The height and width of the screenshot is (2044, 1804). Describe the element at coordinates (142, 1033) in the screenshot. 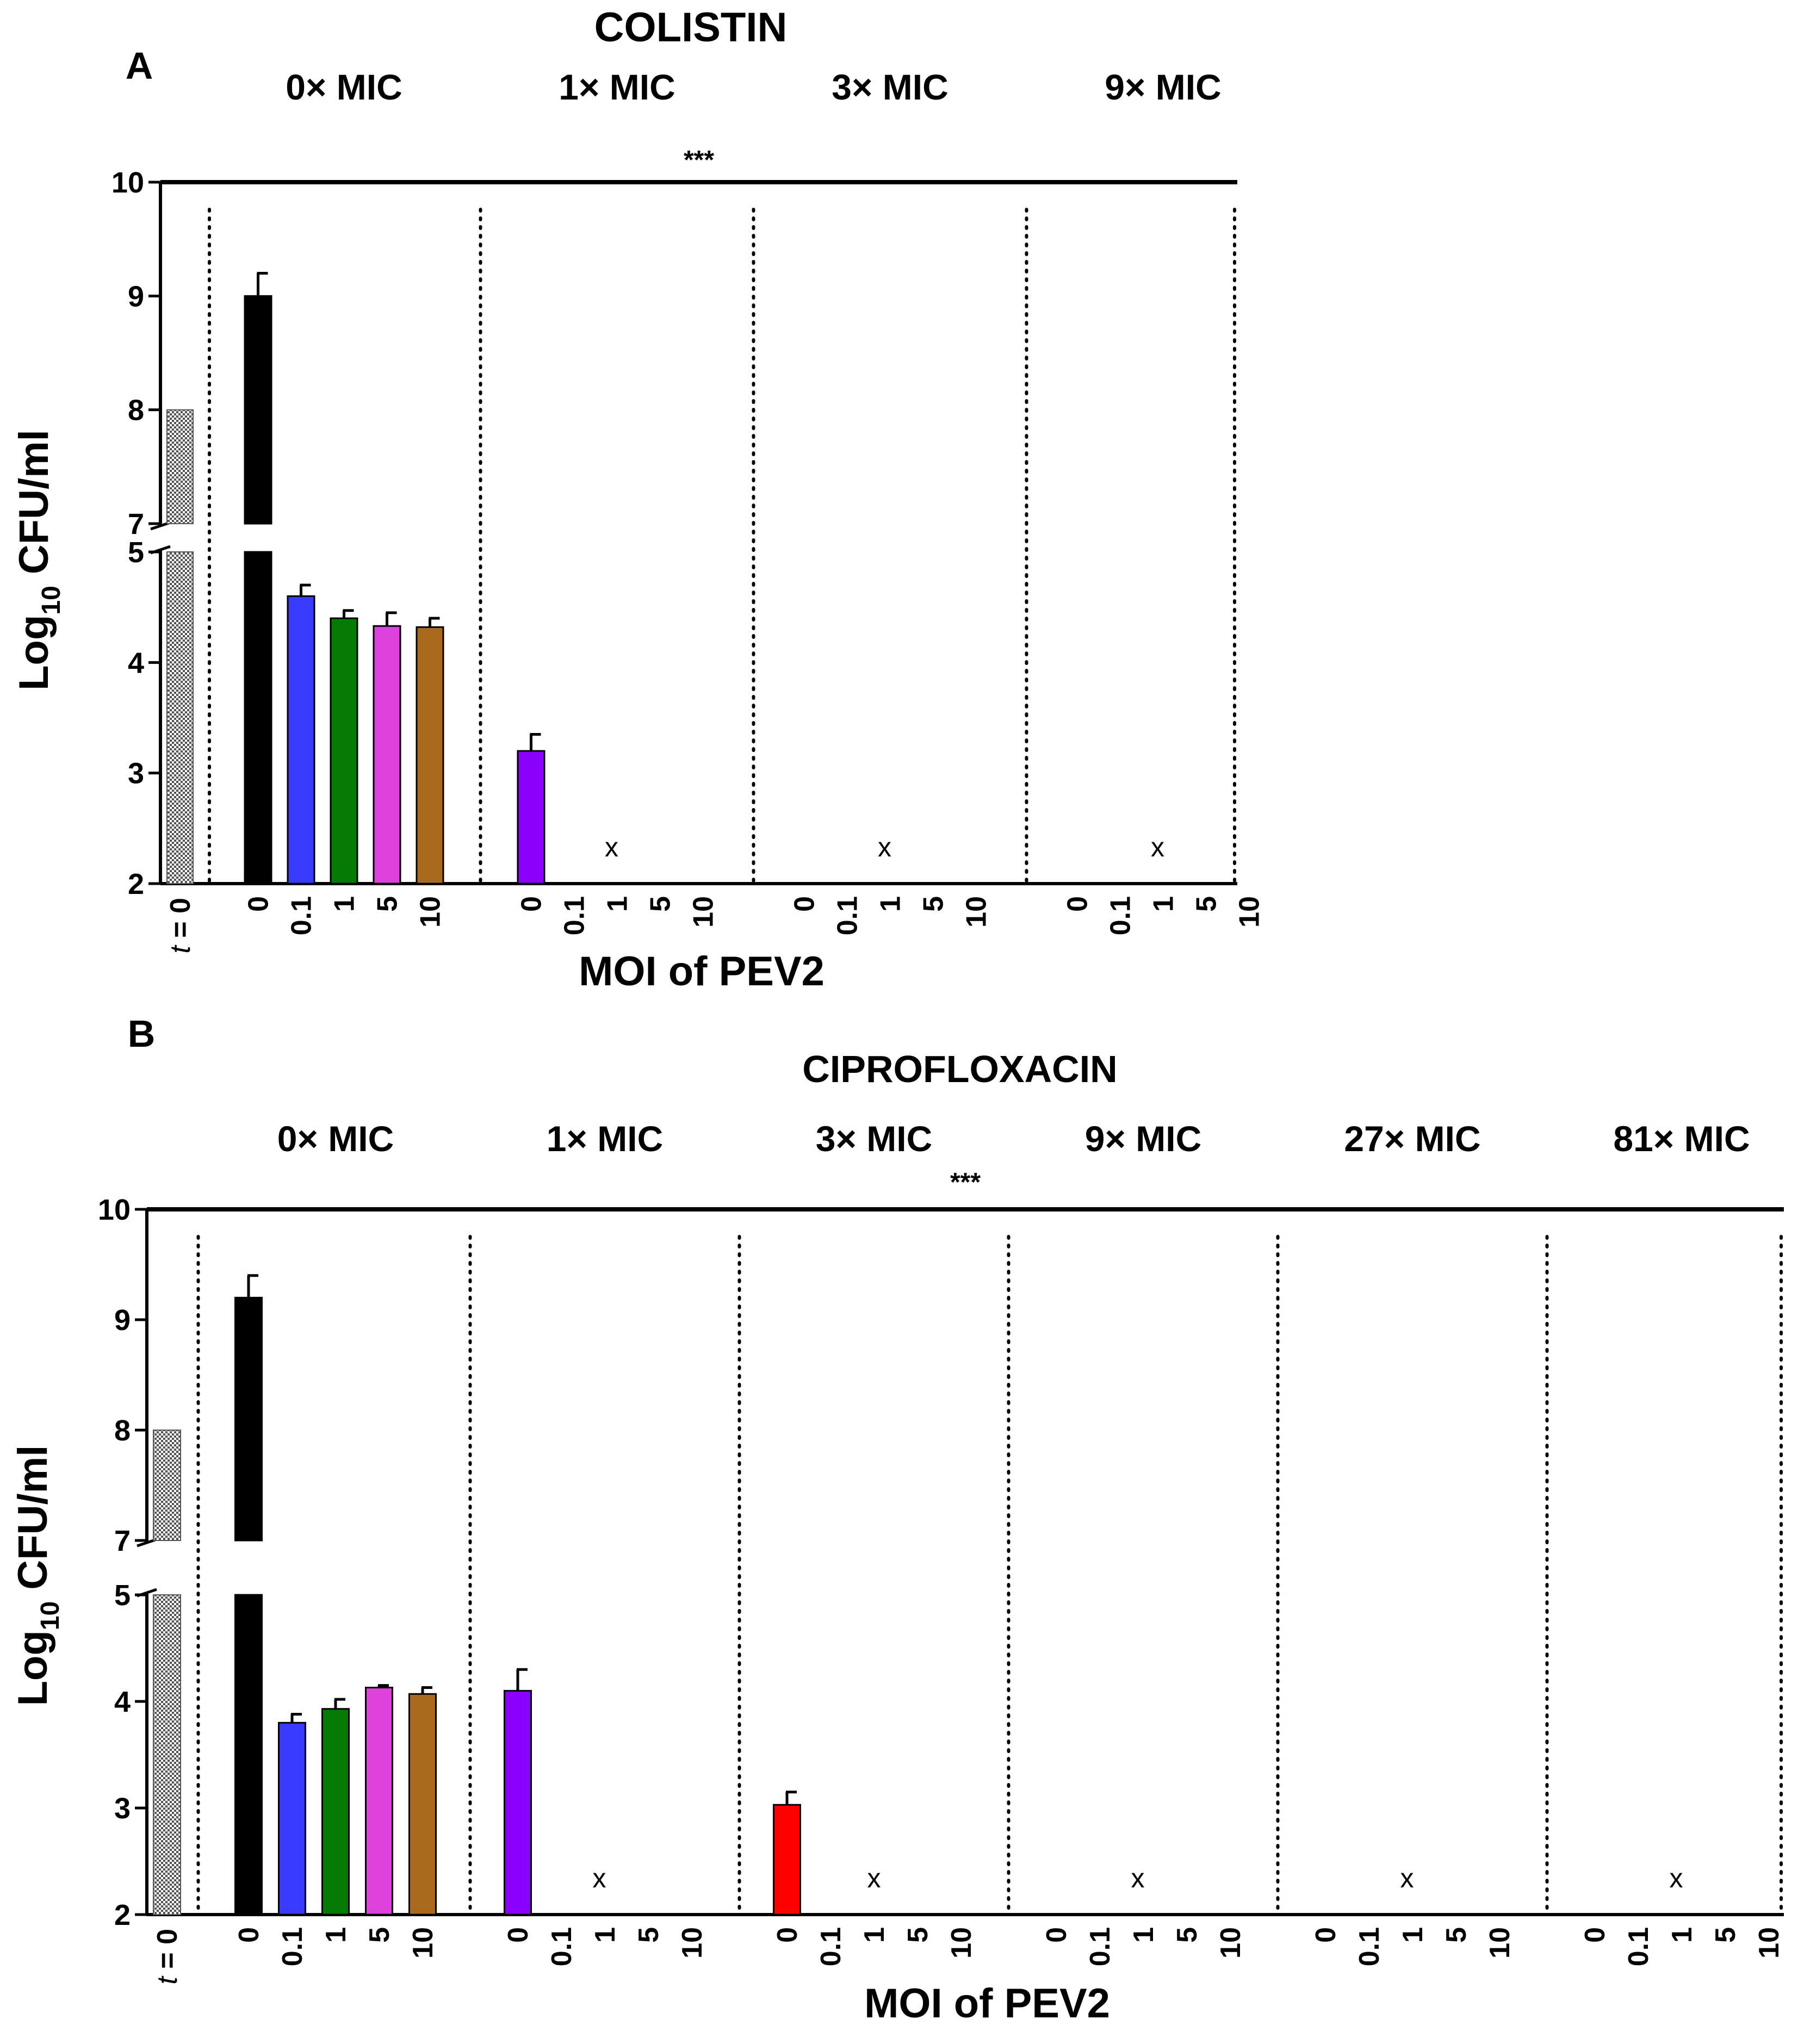

I see `panel-letter: B` at that location.